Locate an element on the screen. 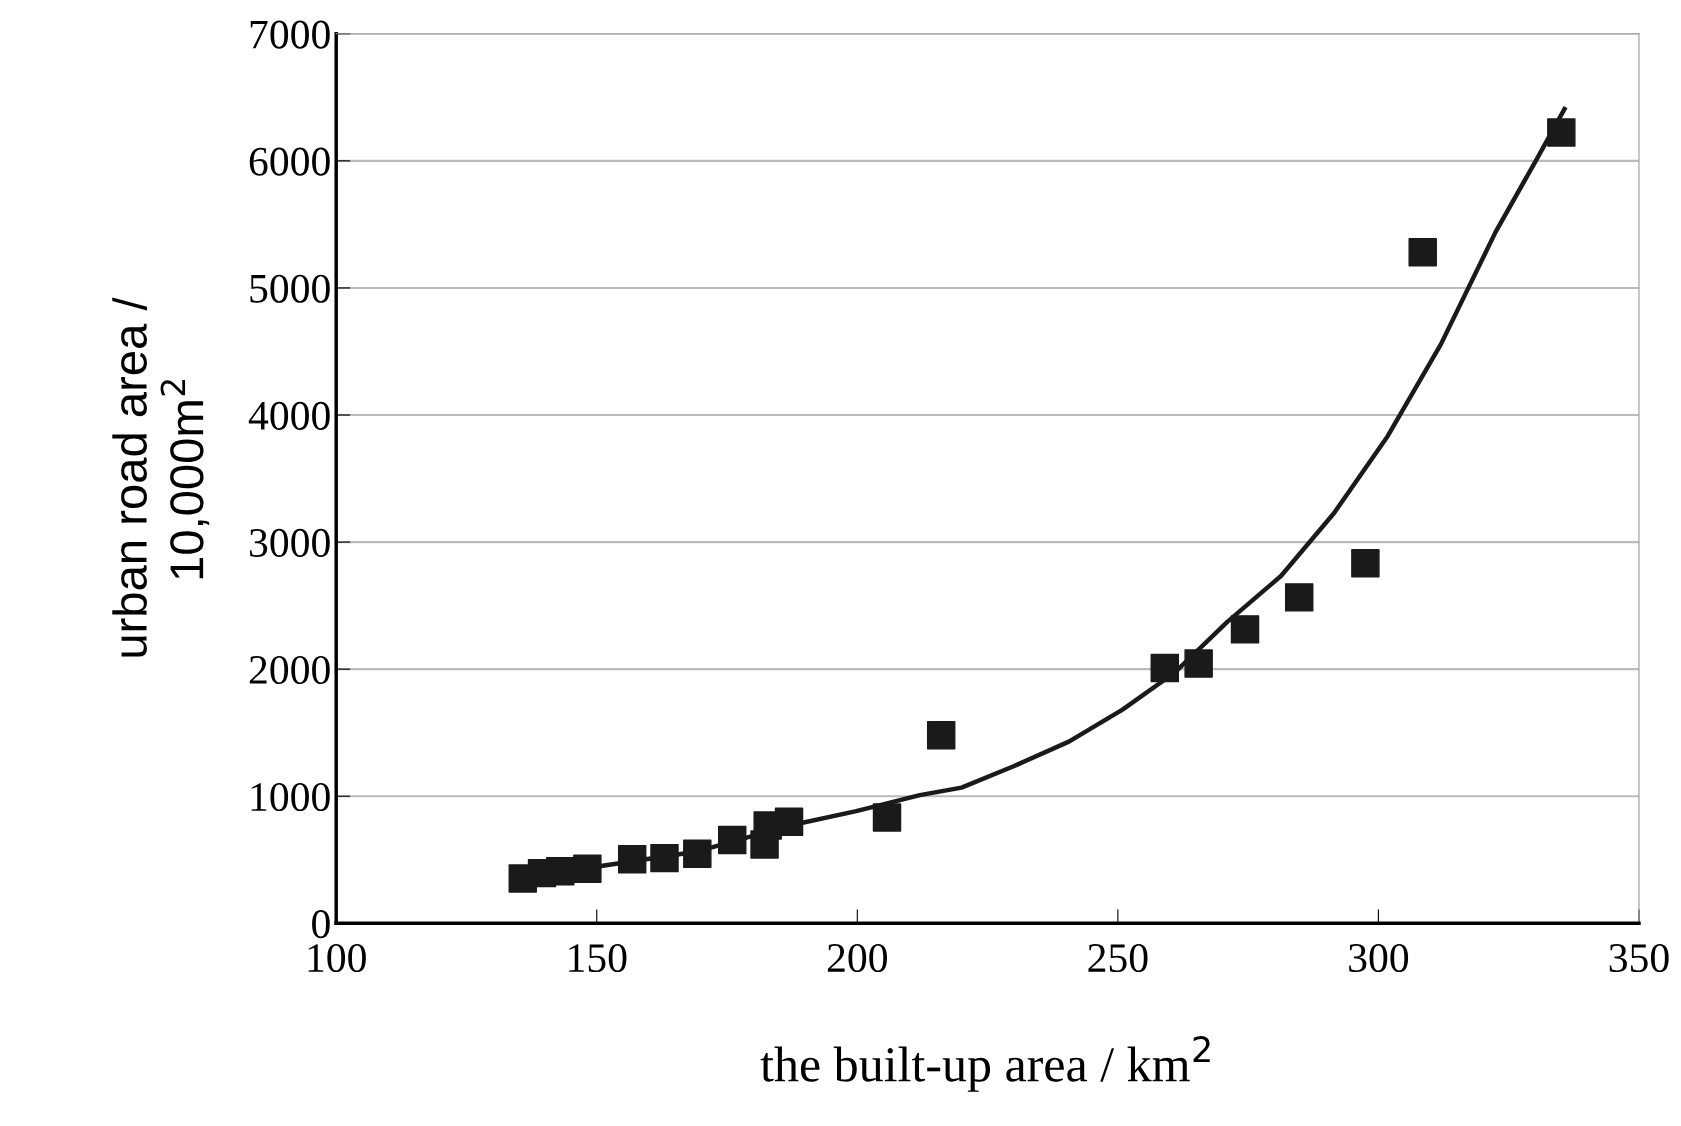 The image size is (1681, 1126). x-tick-label: 150 is located at coordinates (598, 958).